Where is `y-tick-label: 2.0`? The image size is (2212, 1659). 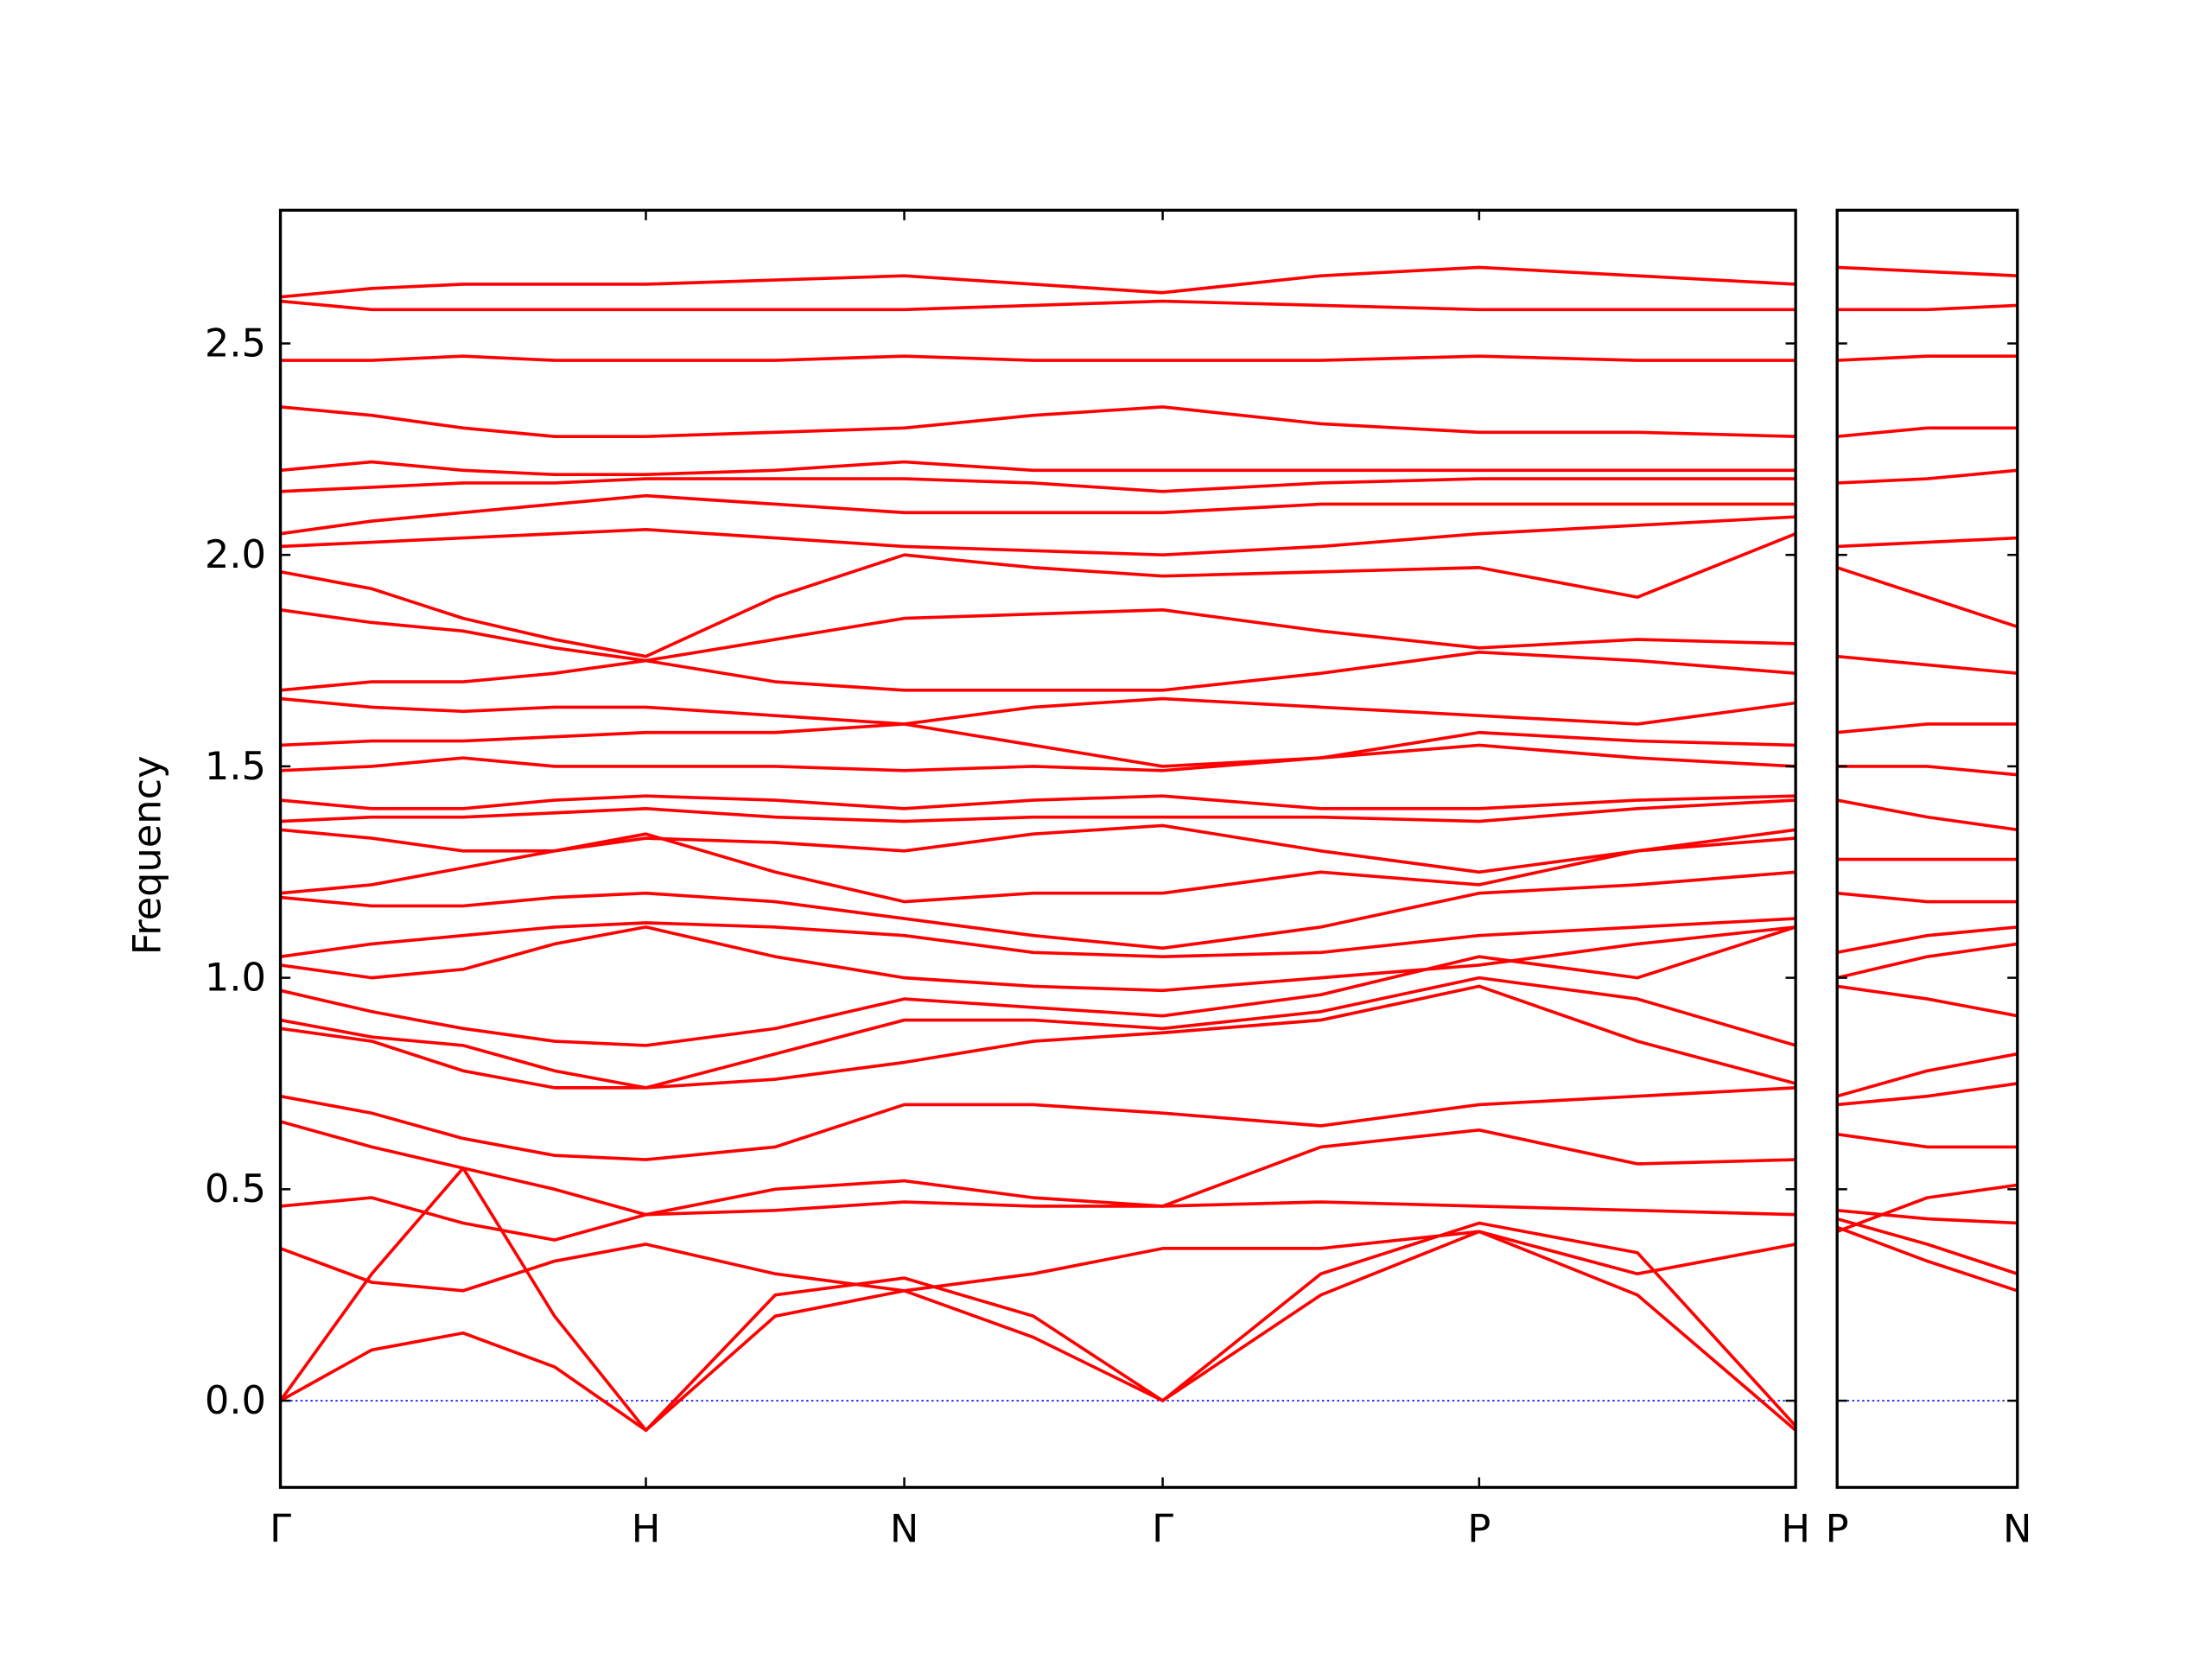 y-tick-label: 2.0 is located at coordinates (235, 554).